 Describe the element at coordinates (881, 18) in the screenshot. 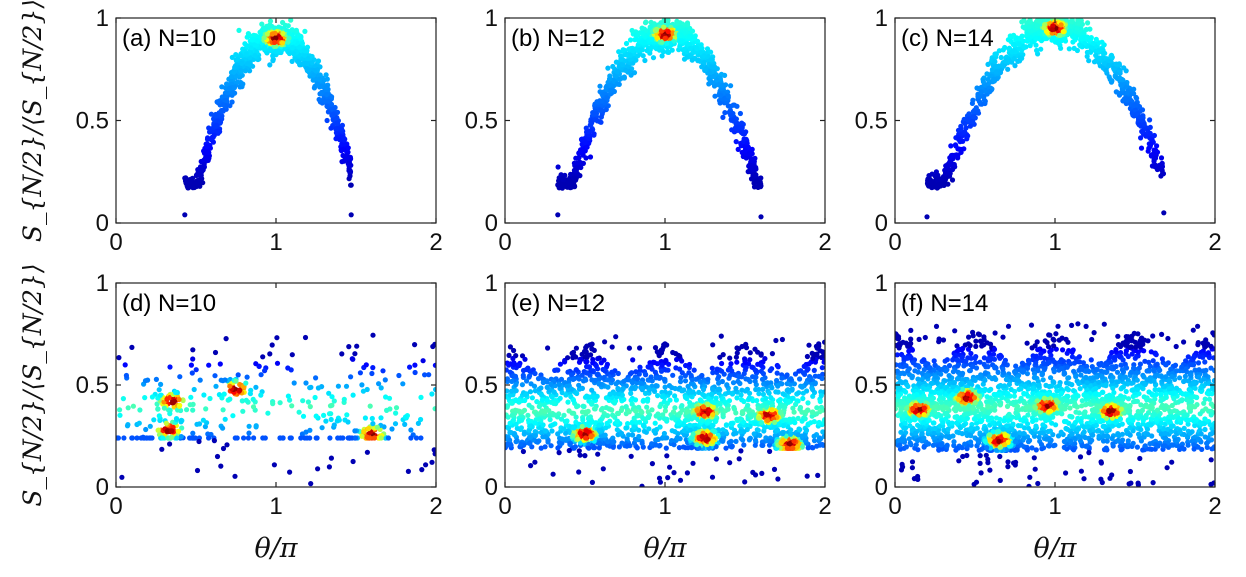

I see `y-tick-label: 1` at that location.